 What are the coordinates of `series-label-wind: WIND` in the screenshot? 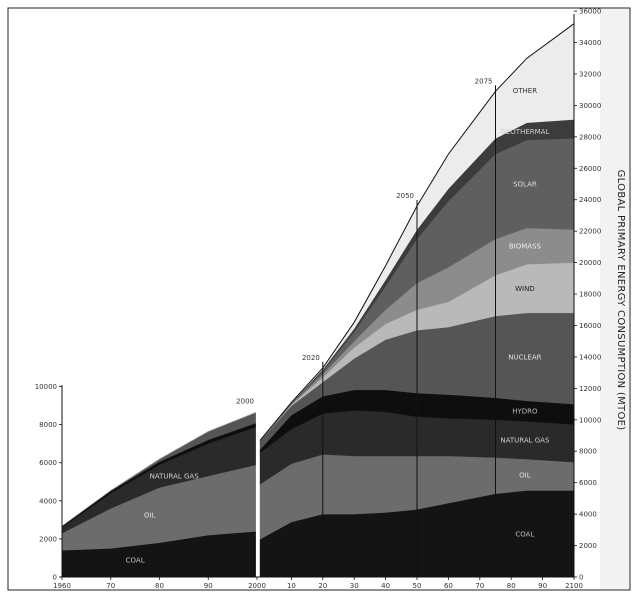 It's located at (525, 289).